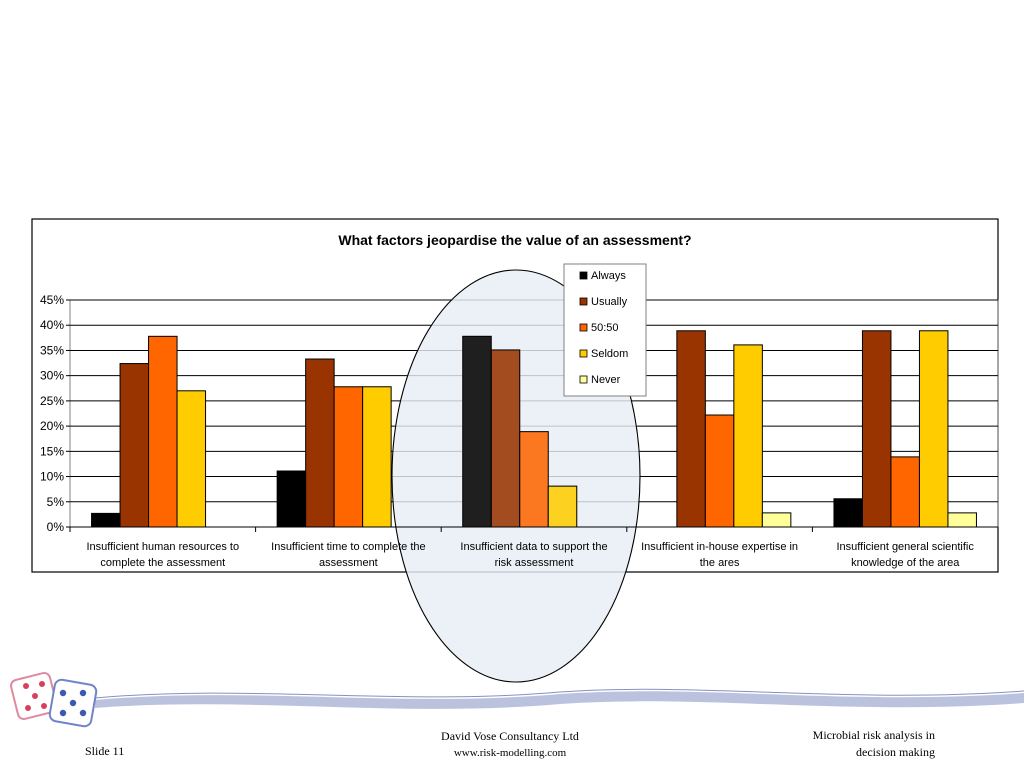  Describe the element at coordinates (56, 502) in the screenshot. I see `y-tick-label: 5%` at that location.